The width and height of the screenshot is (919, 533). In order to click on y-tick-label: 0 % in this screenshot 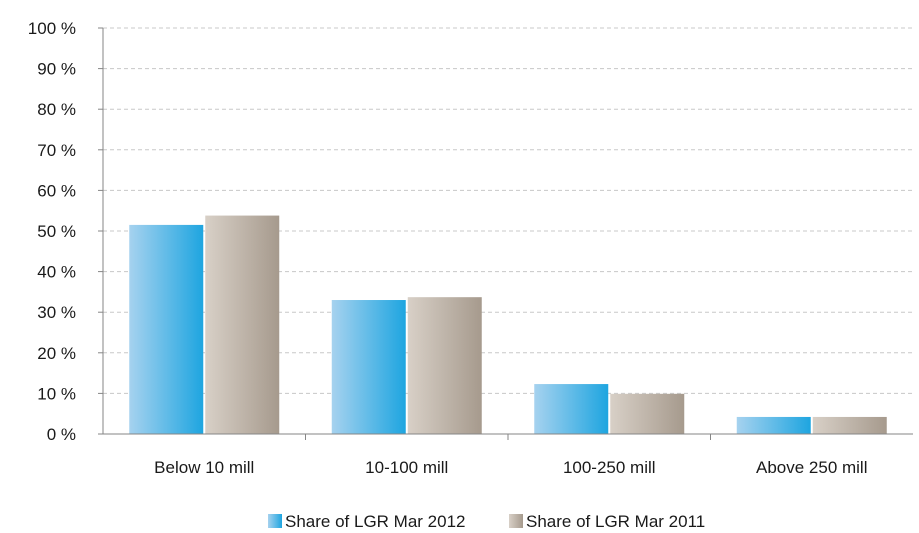, I will do `click(61, 434)`.